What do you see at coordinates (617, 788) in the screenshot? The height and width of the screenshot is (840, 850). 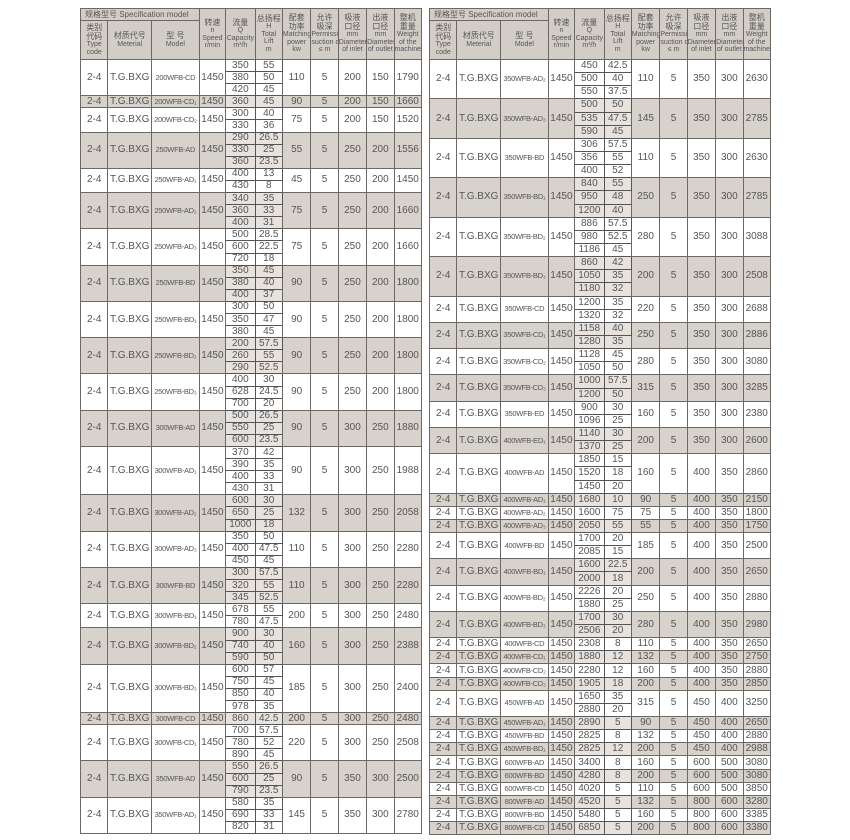 I see `lift-cell: 5` at bounding box center [617, 788].